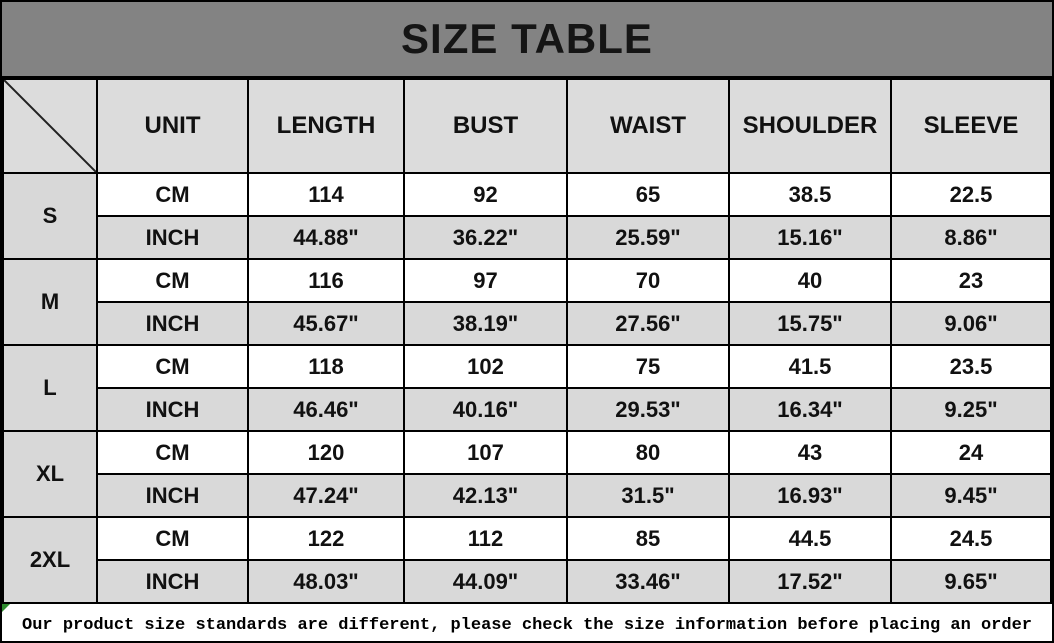  Describe the element at coordinates (971, 194) in the screenshot. I see `value-cell: 22.5` at that location.